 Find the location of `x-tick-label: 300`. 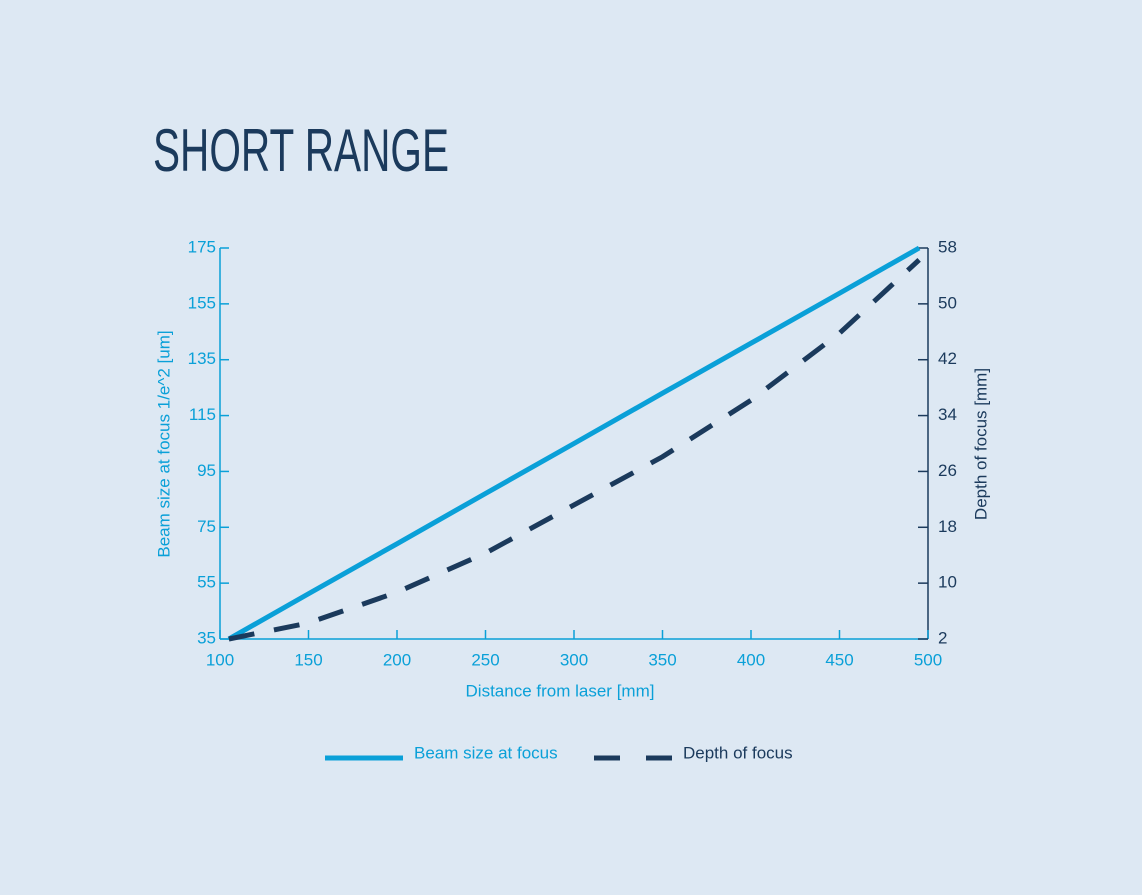

x-tick-label: 300 is located at coordinates (574, 659).